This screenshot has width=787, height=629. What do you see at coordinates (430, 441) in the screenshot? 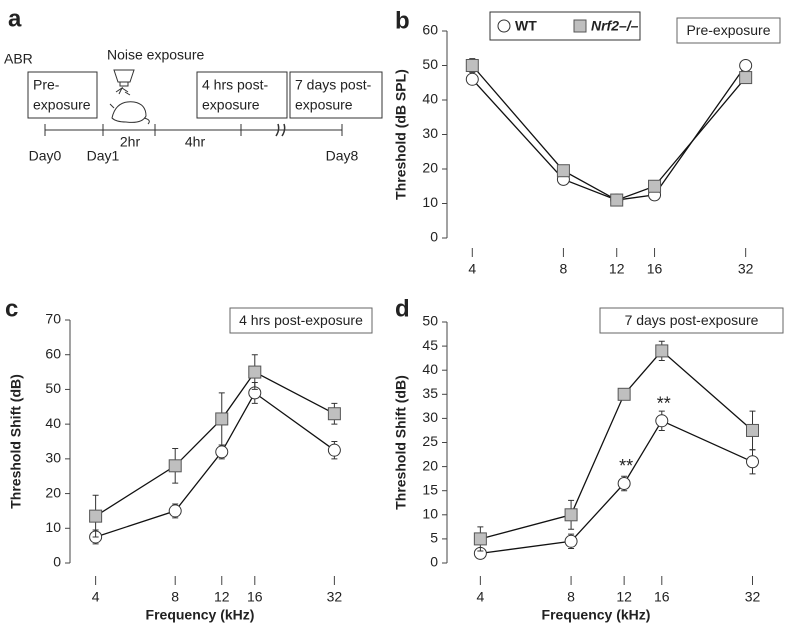
I see `y-tick-label: 25` at bounding box center [430, 441].